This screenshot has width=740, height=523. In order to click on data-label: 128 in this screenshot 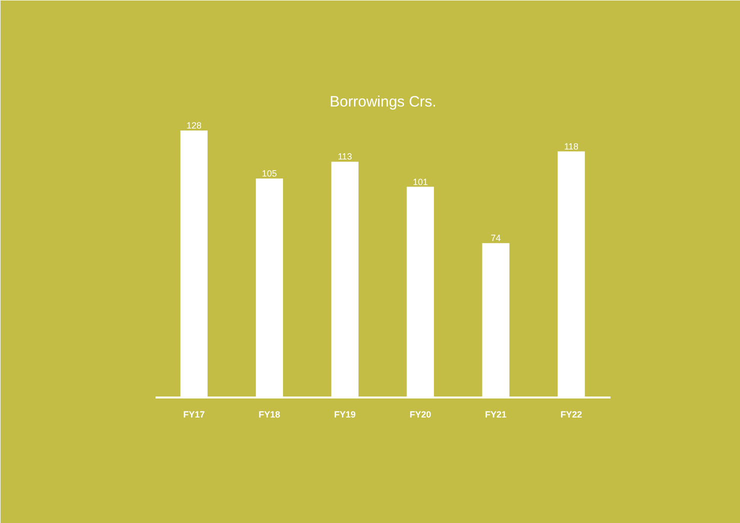, I will do `click(194, 125)`.